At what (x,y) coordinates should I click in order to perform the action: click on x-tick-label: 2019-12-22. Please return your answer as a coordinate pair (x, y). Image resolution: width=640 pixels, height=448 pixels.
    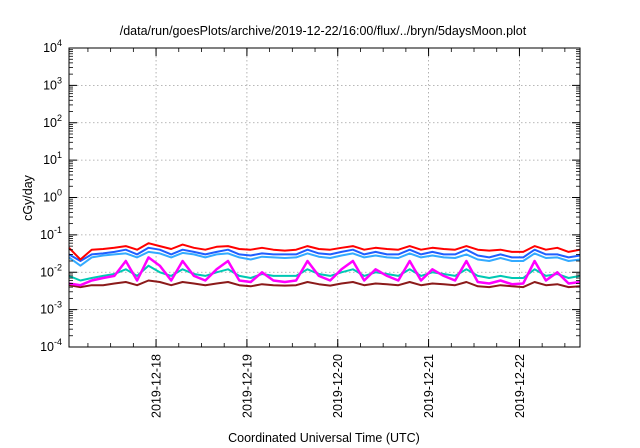
    Looking at the image, I should click on (520, 386).